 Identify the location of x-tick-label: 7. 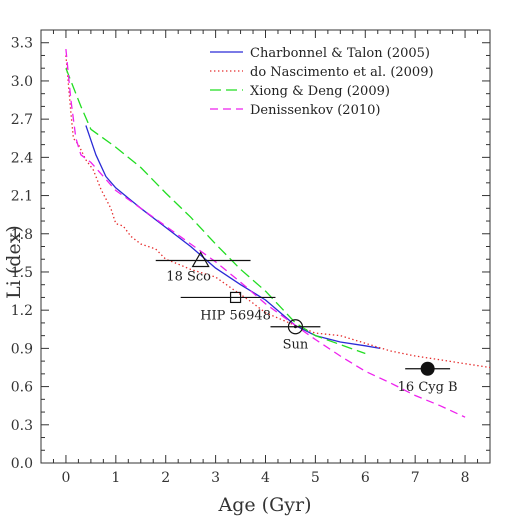
(415, 478).